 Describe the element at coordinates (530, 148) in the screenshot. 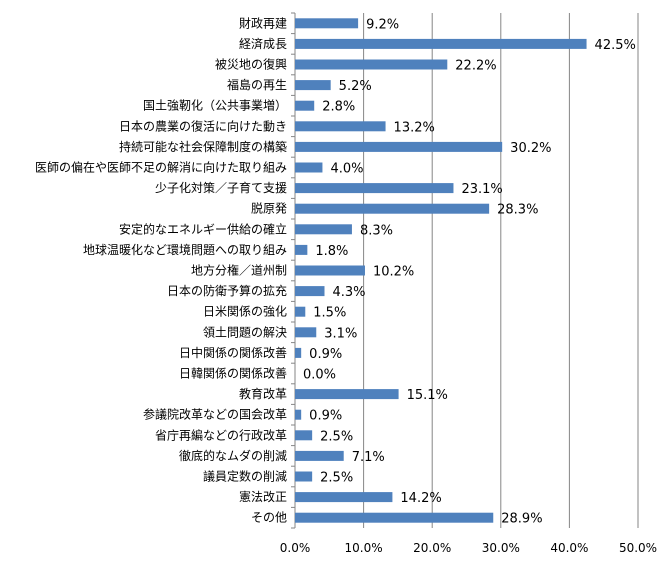

I see `data-label: 30.2%` at that location.